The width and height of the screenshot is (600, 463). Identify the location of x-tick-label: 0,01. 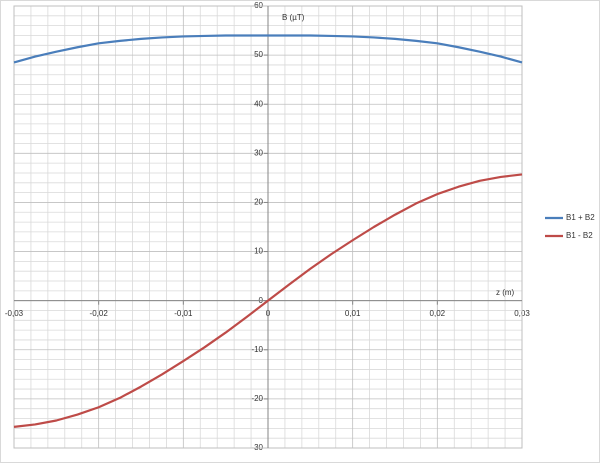
(353, 313).